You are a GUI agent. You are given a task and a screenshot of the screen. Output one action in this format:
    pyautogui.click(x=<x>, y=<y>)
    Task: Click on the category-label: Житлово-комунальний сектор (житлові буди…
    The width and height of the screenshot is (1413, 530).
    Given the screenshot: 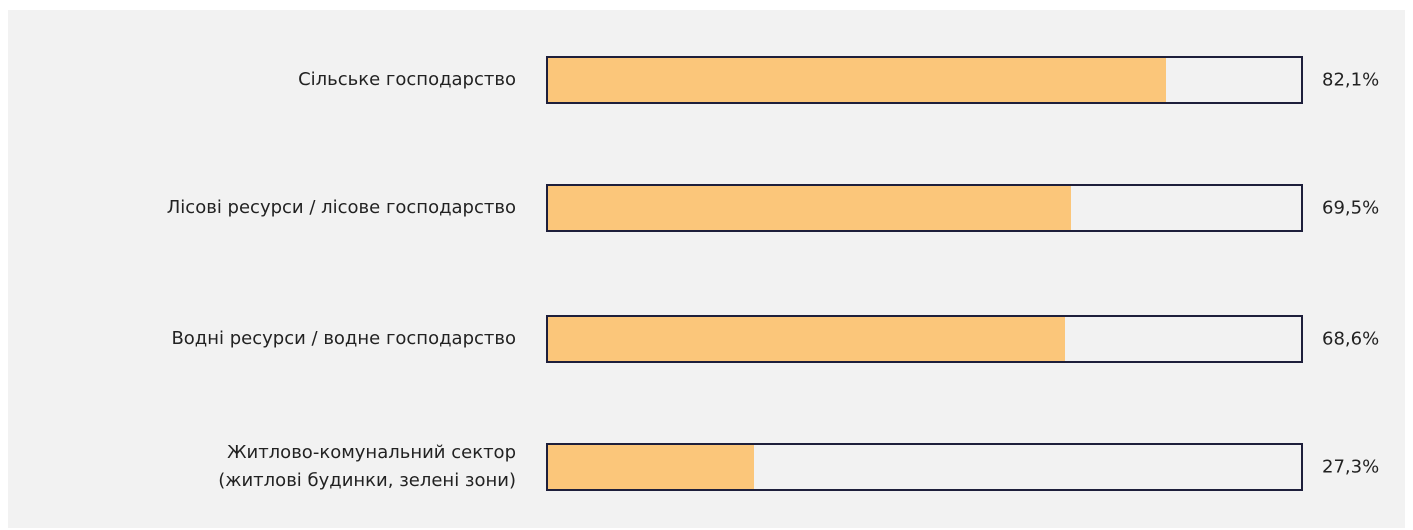 What is the action you would take?
    pyautogui.click(x=367, y=466)
    